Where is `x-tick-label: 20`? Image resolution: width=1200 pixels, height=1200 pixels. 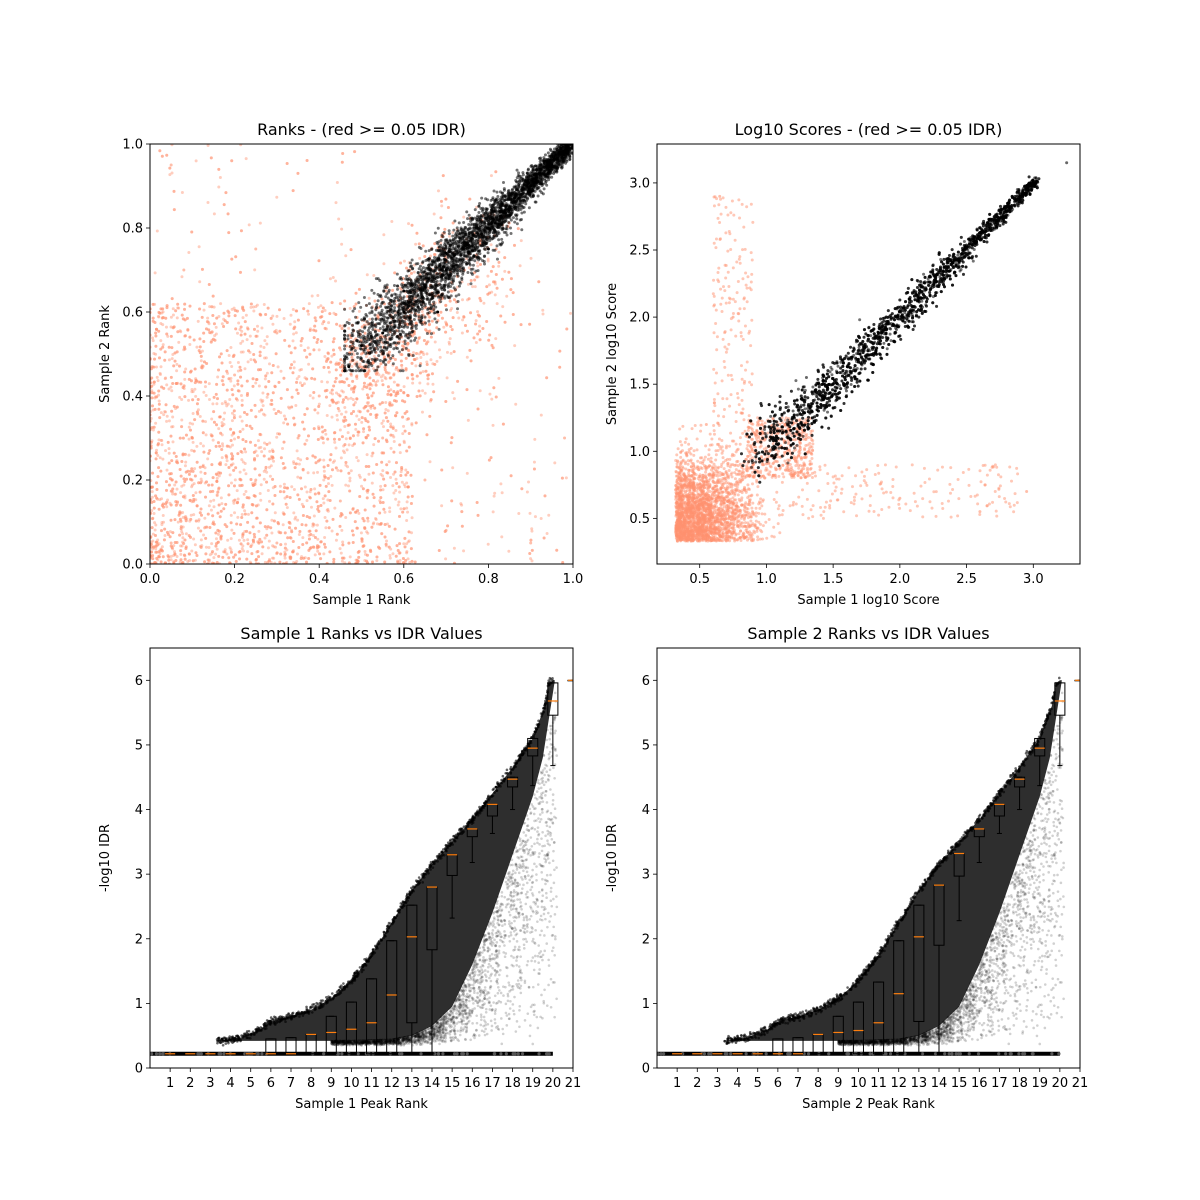
x-tick-label: 20 is located at coordinates (553, 1083).